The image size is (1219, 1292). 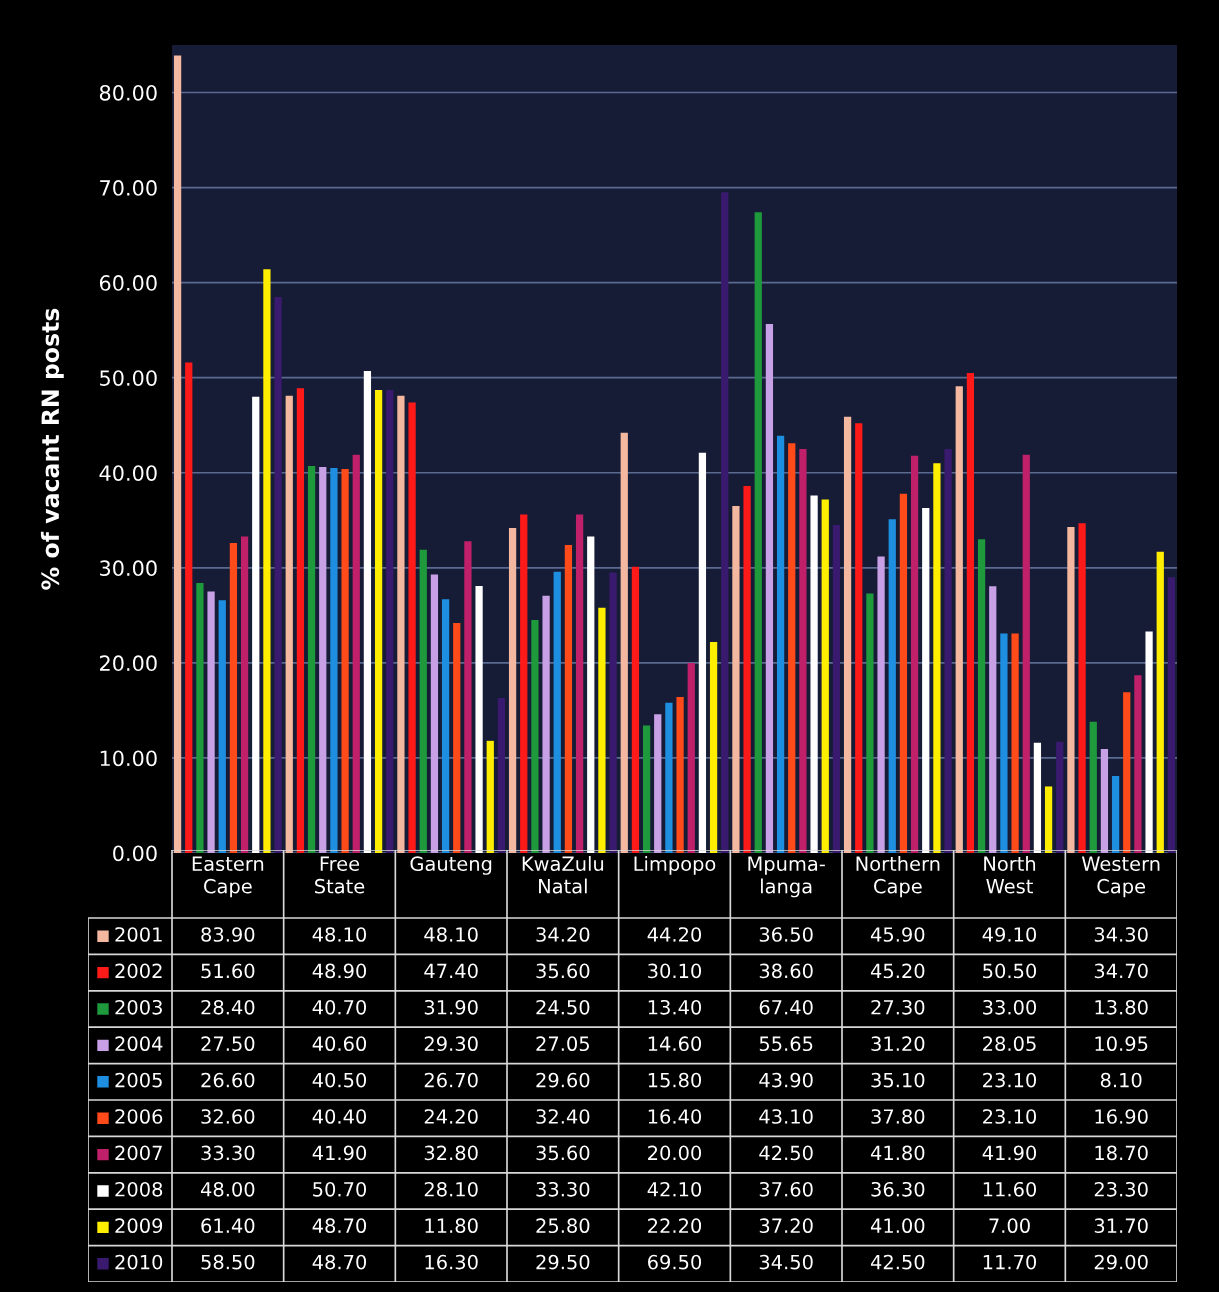 What do you see at coordinates (675, 1116) in the screenshot?
I see `data-label: 16.40` at bounding box center [675, 1116].